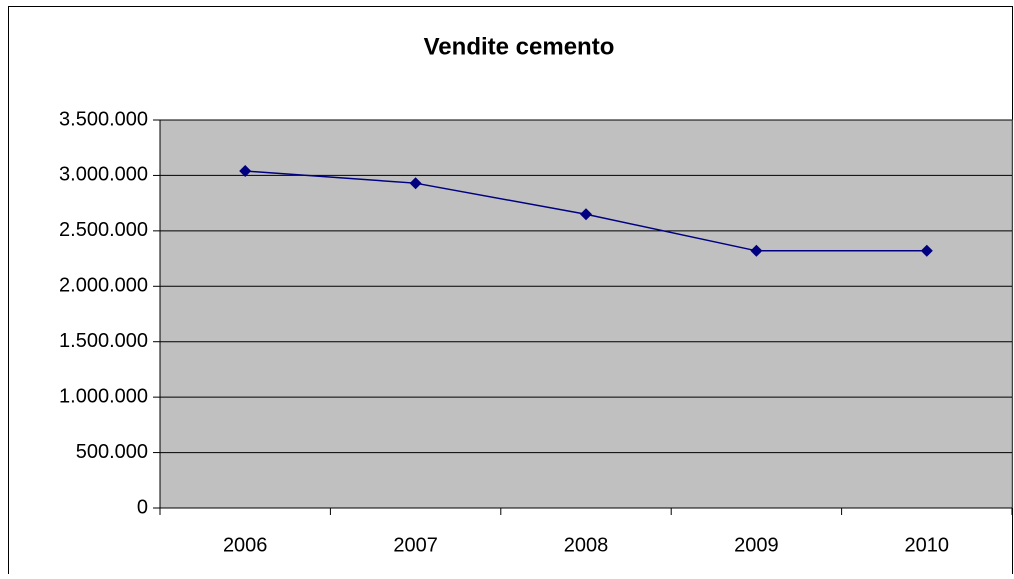 This screenshot has width=1014, height=579. What do you see at coordinates (415, 545) in the screenshot?
I see `x-tick-label: 2007` at bounding box center [415, 545].